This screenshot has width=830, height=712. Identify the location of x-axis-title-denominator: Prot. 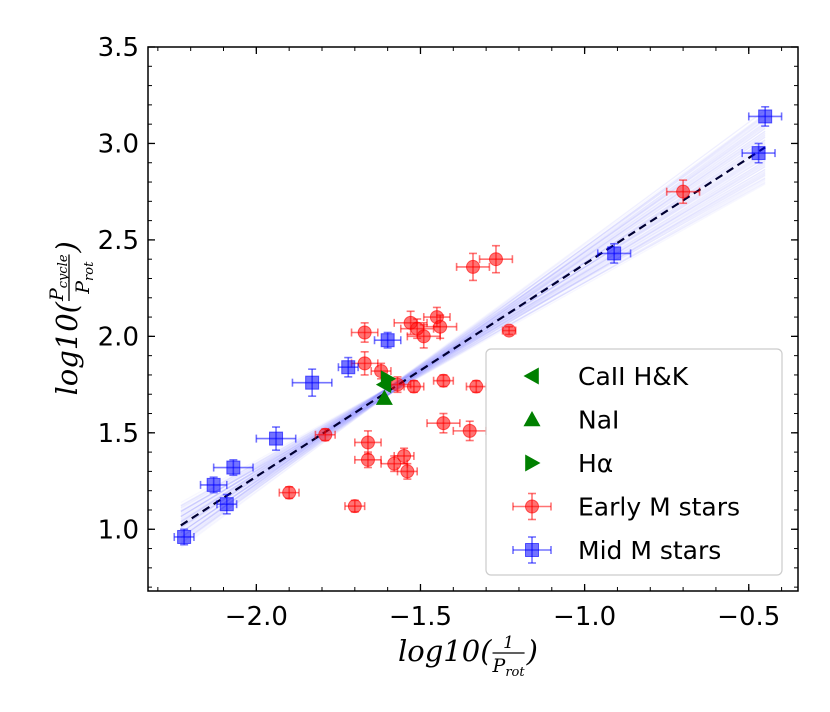
(509, 667).